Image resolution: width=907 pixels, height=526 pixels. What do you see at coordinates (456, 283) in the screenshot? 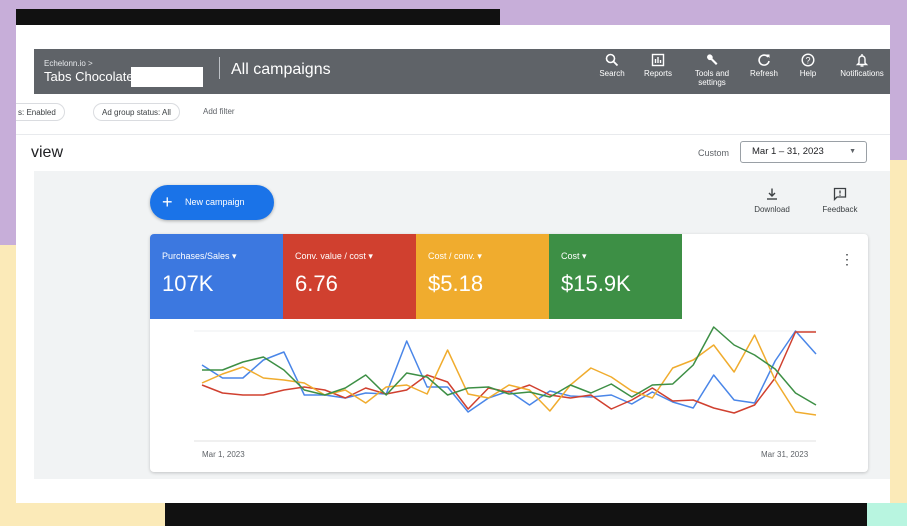
I see `metric-value: $5.18` at bounding box center [456, 283].